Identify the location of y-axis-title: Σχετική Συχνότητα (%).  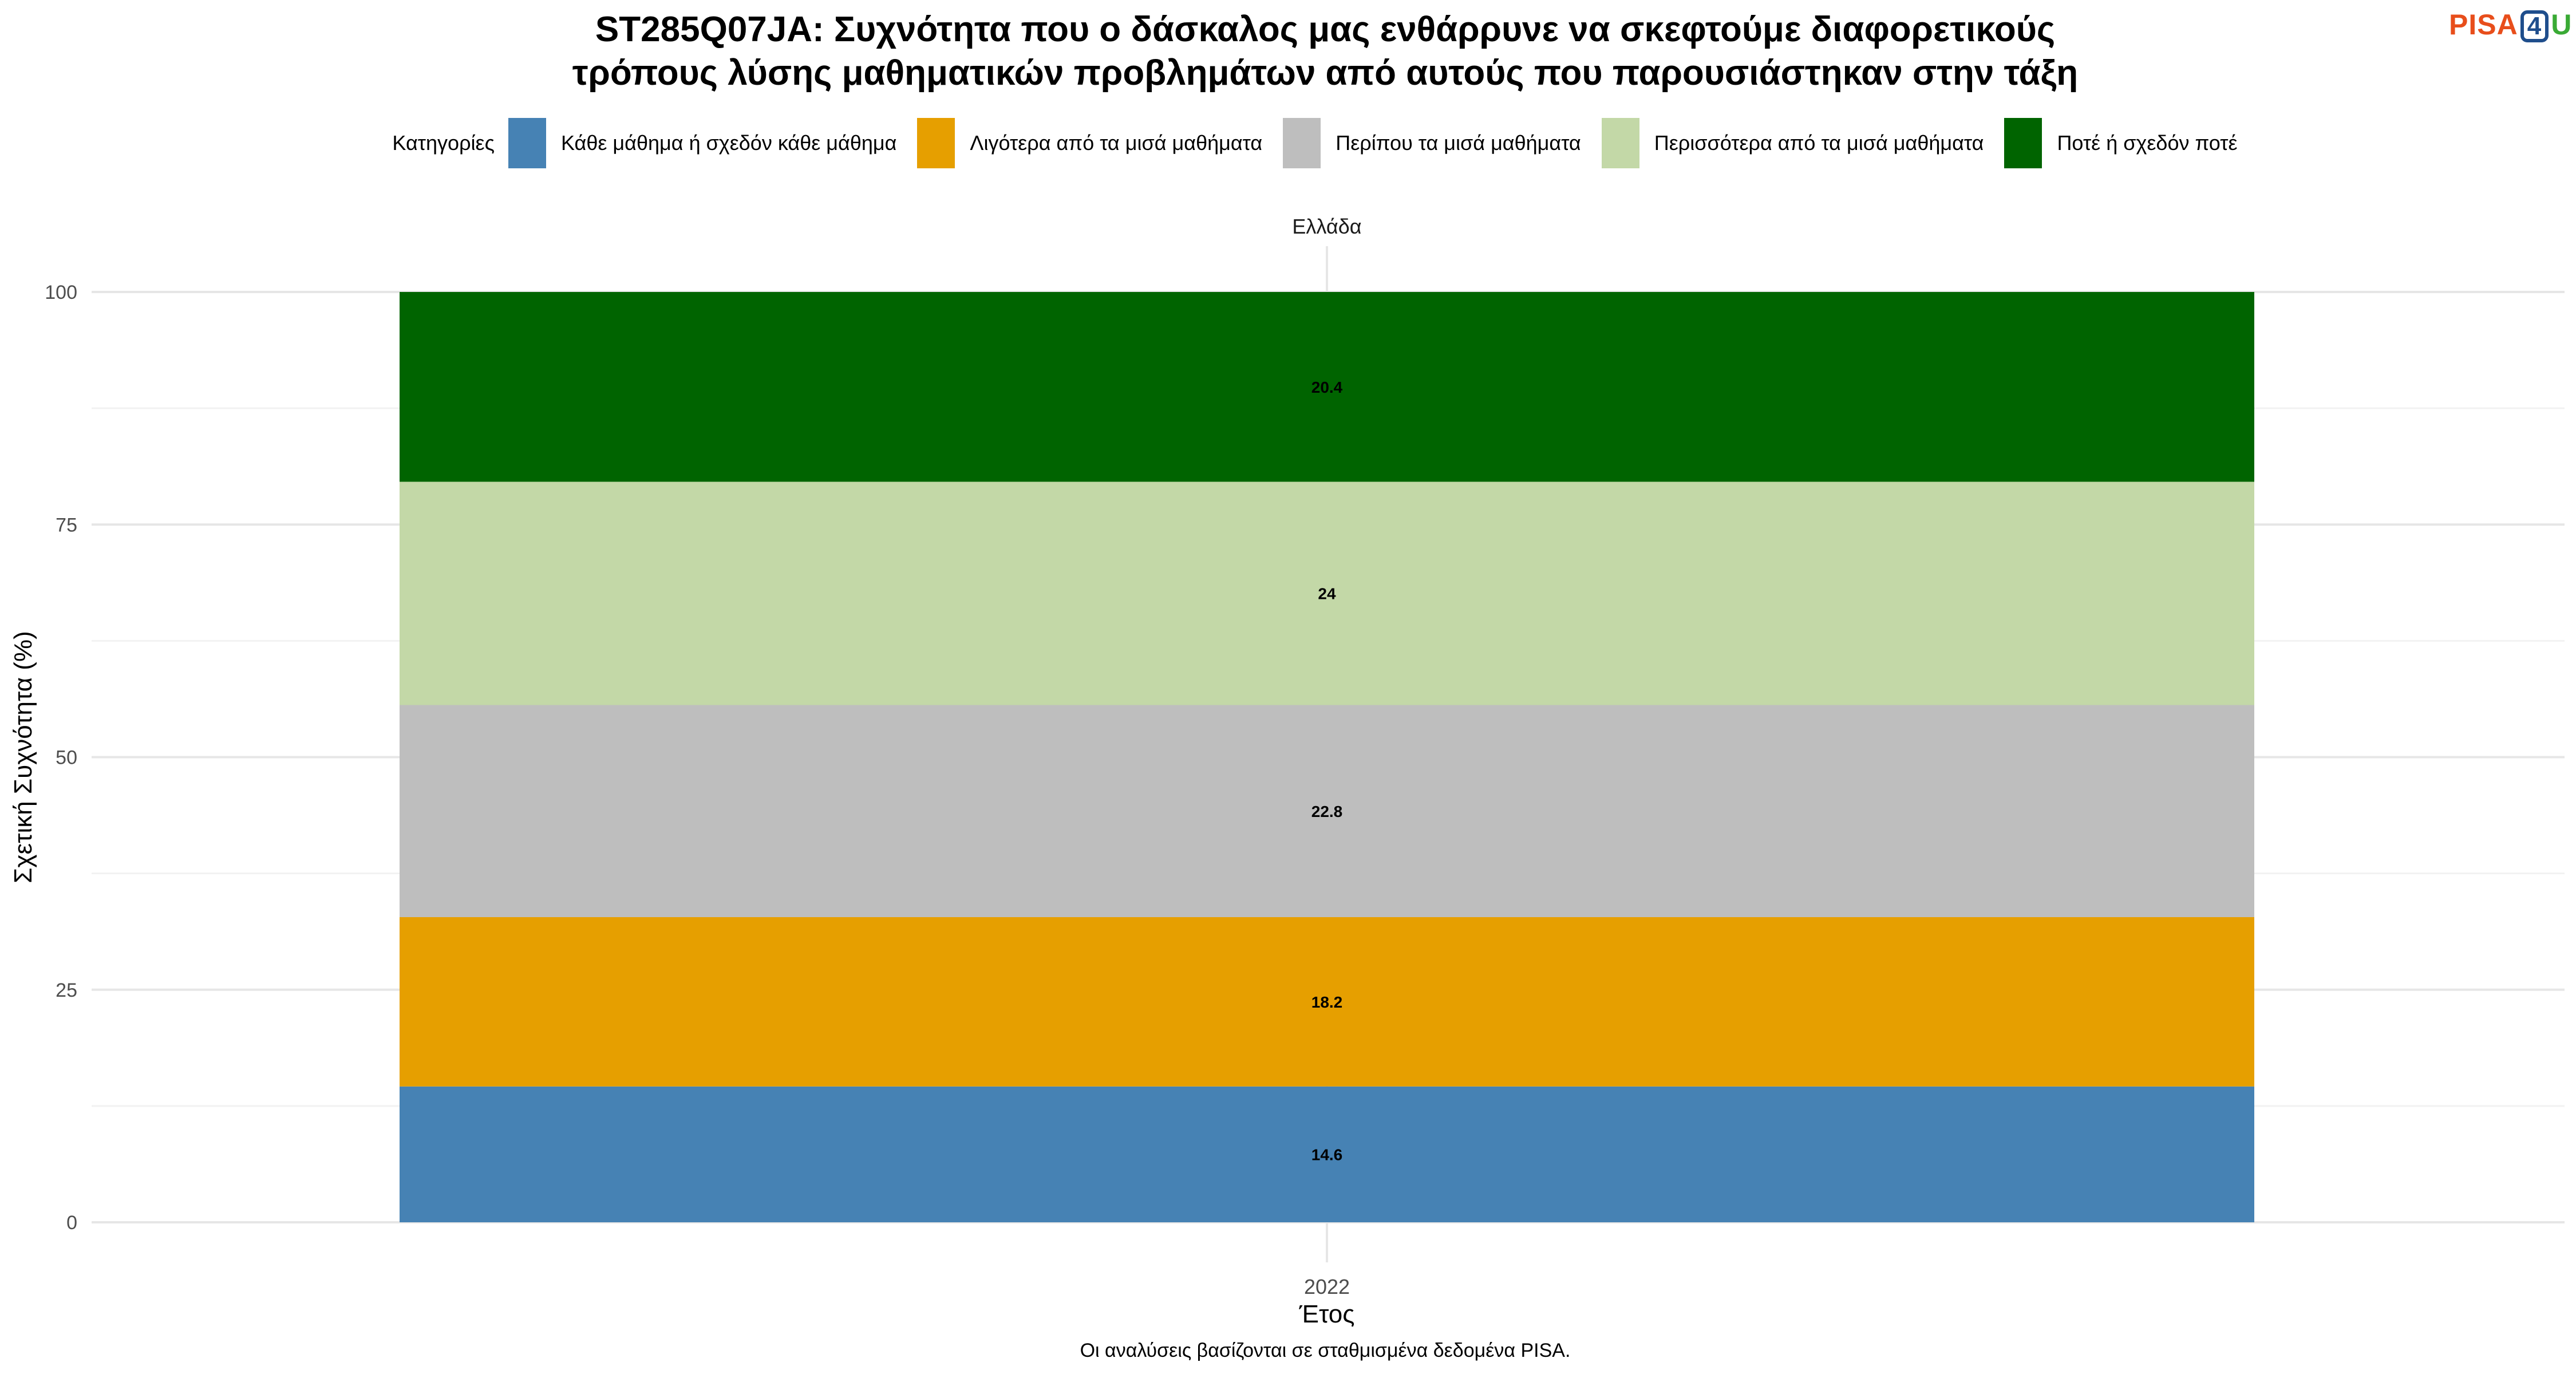
(23, 757).